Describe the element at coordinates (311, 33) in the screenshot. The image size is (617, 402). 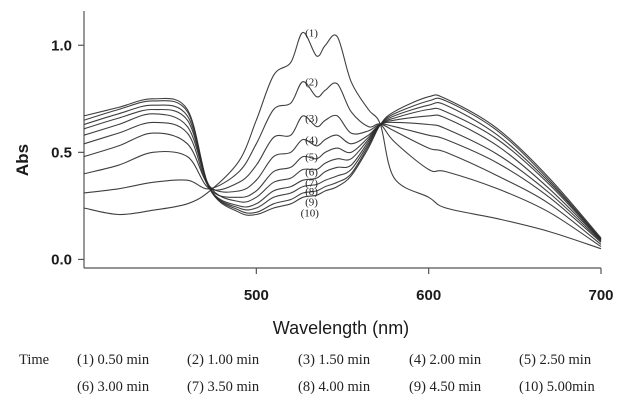
I see `curve-label: (1)` at that location.